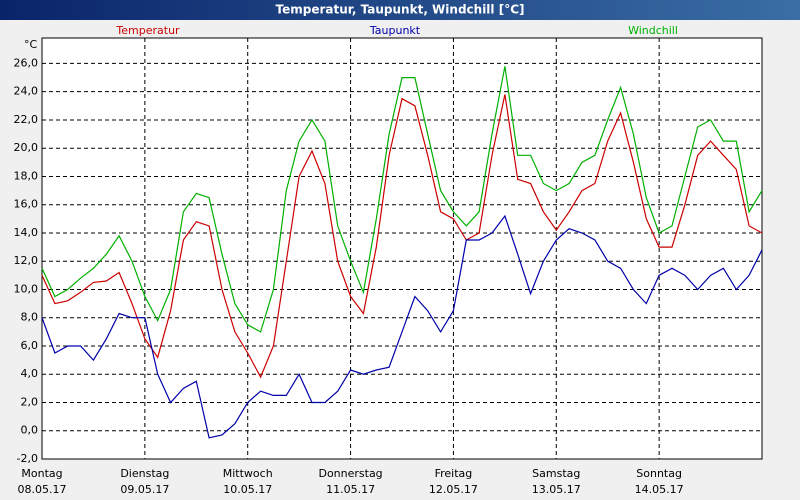  What do you see at coordinates (247, 489) in the screenshot?
I see `x-tick-date: 10.05.17` at bounding box center [247, 489].